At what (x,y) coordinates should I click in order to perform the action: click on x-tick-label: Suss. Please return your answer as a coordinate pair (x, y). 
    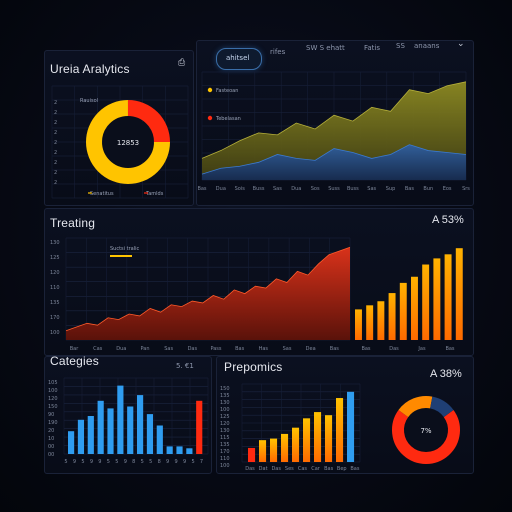
    Looking at the image, I should click on (334, 189).